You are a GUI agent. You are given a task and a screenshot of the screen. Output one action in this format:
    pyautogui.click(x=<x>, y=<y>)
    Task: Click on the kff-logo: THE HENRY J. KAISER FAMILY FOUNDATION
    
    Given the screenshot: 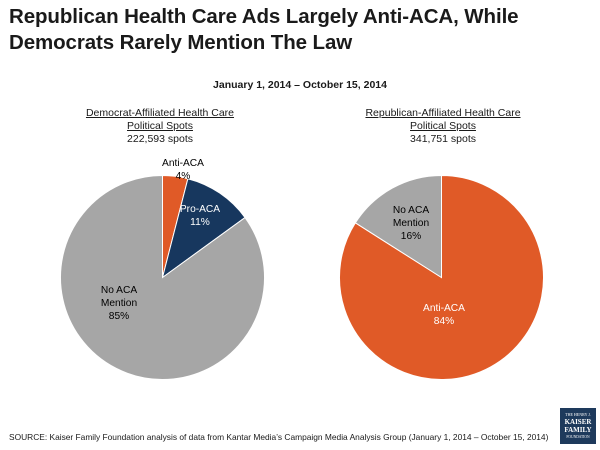 What is the action you would take?
    pyautogui.click(x=578, y=426)
    